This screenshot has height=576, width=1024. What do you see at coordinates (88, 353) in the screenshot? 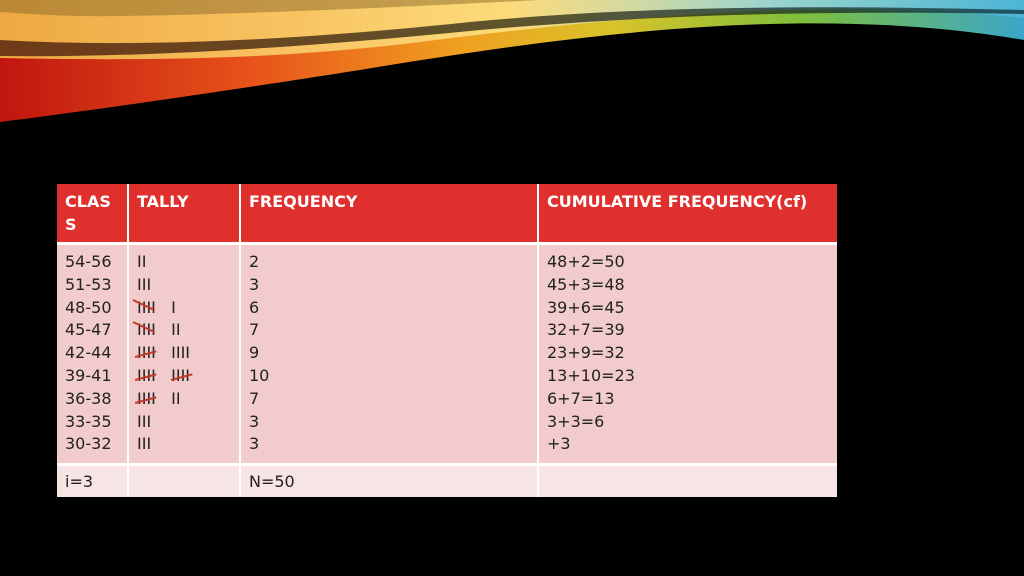
I see `class-cell: 42-44` at bounding box center [88, 353].